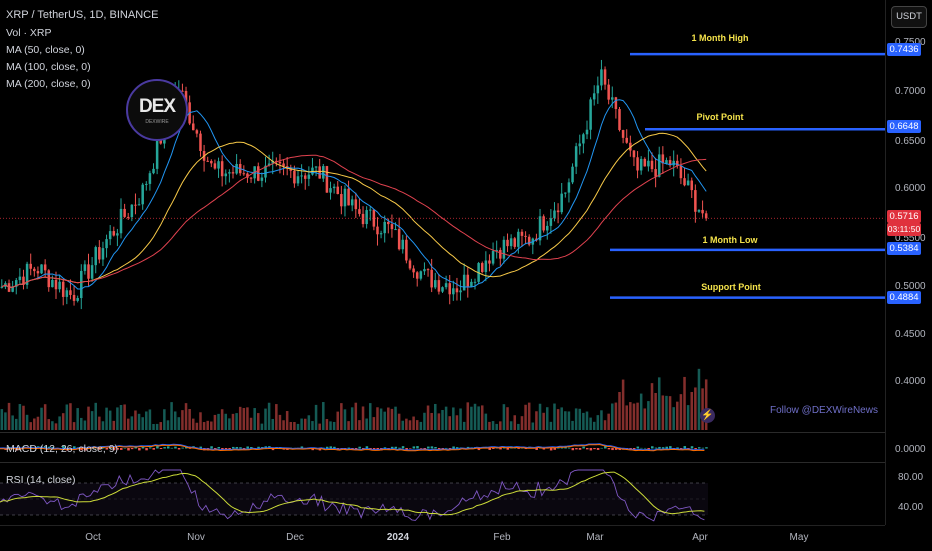  Describe the element at coordinates (911, 507) in the screenshot. I see `rsi-axis-value: 40.00` at that location.